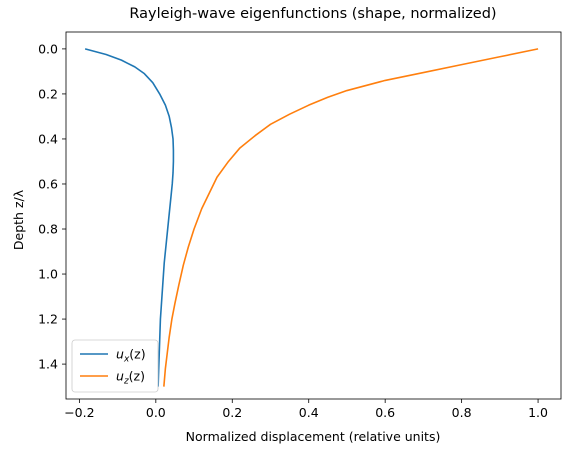  What do you see at coordinates (48, 183) in the screenshot?
I see `y-tick-label: 0.6` at bounding box center [48, 183].